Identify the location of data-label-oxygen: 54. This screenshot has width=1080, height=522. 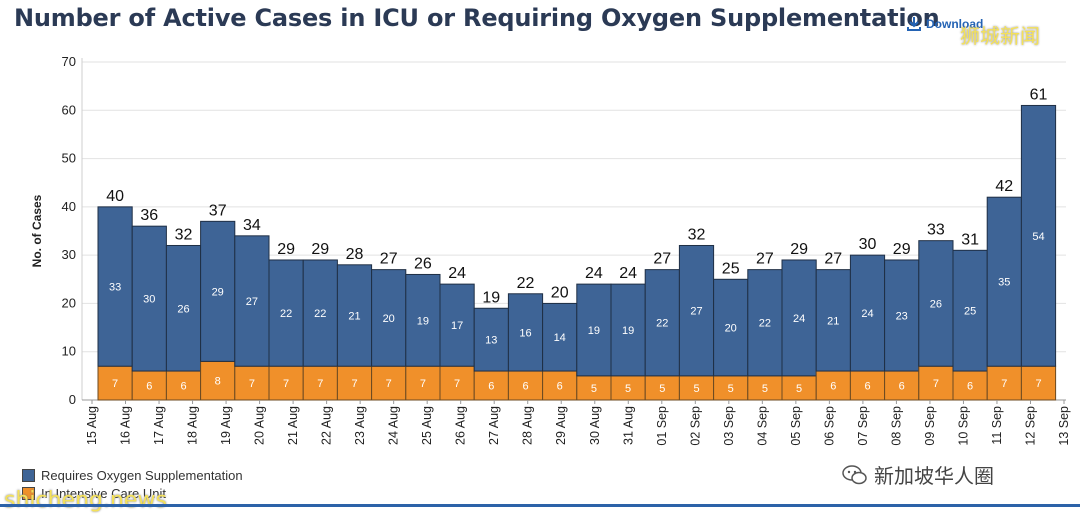
(1038, 237).